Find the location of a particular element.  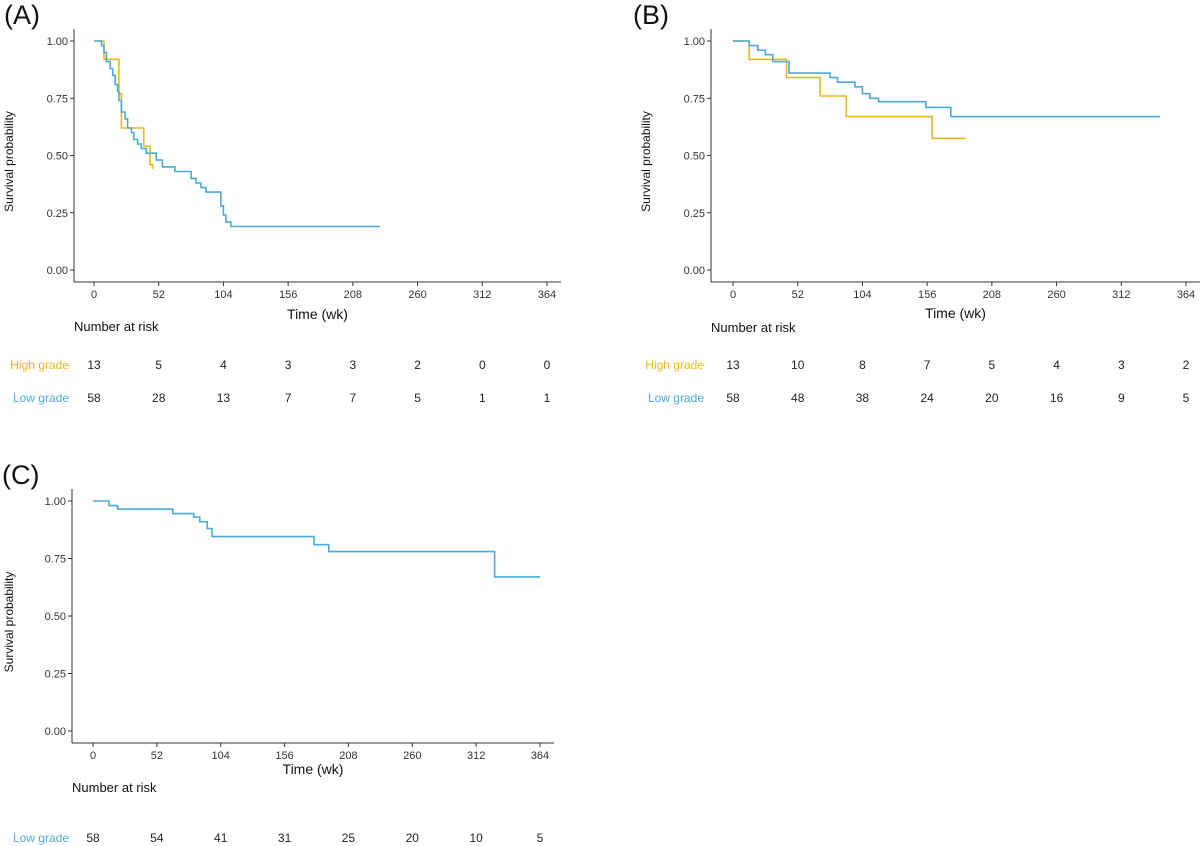

risk-count: 16 is located at coordinates (1057, 398).